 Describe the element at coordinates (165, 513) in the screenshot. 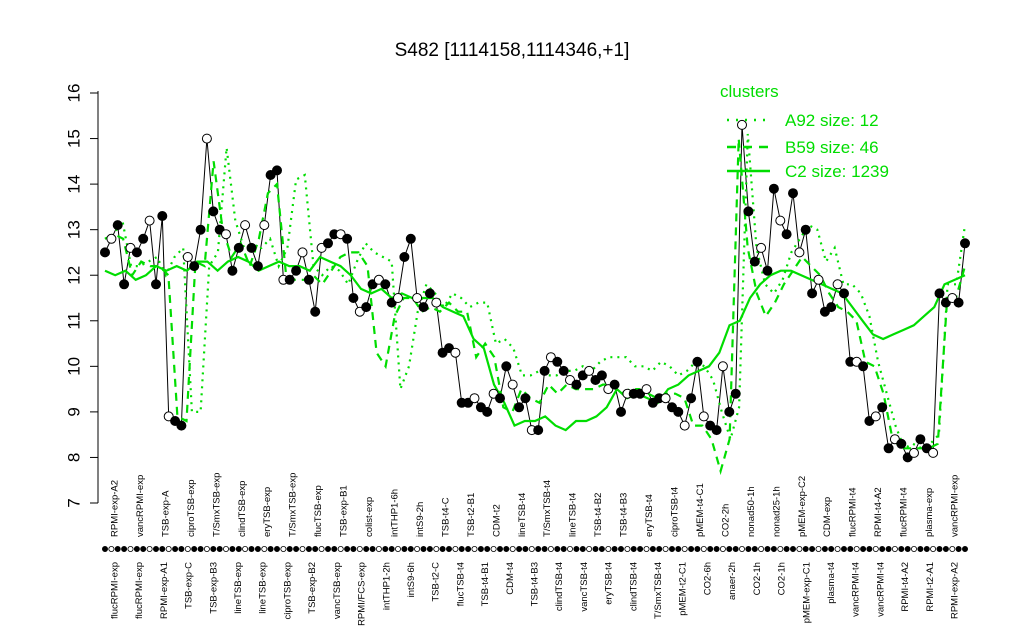

I see `x-tick-label: TSB-exp-A` at that location.